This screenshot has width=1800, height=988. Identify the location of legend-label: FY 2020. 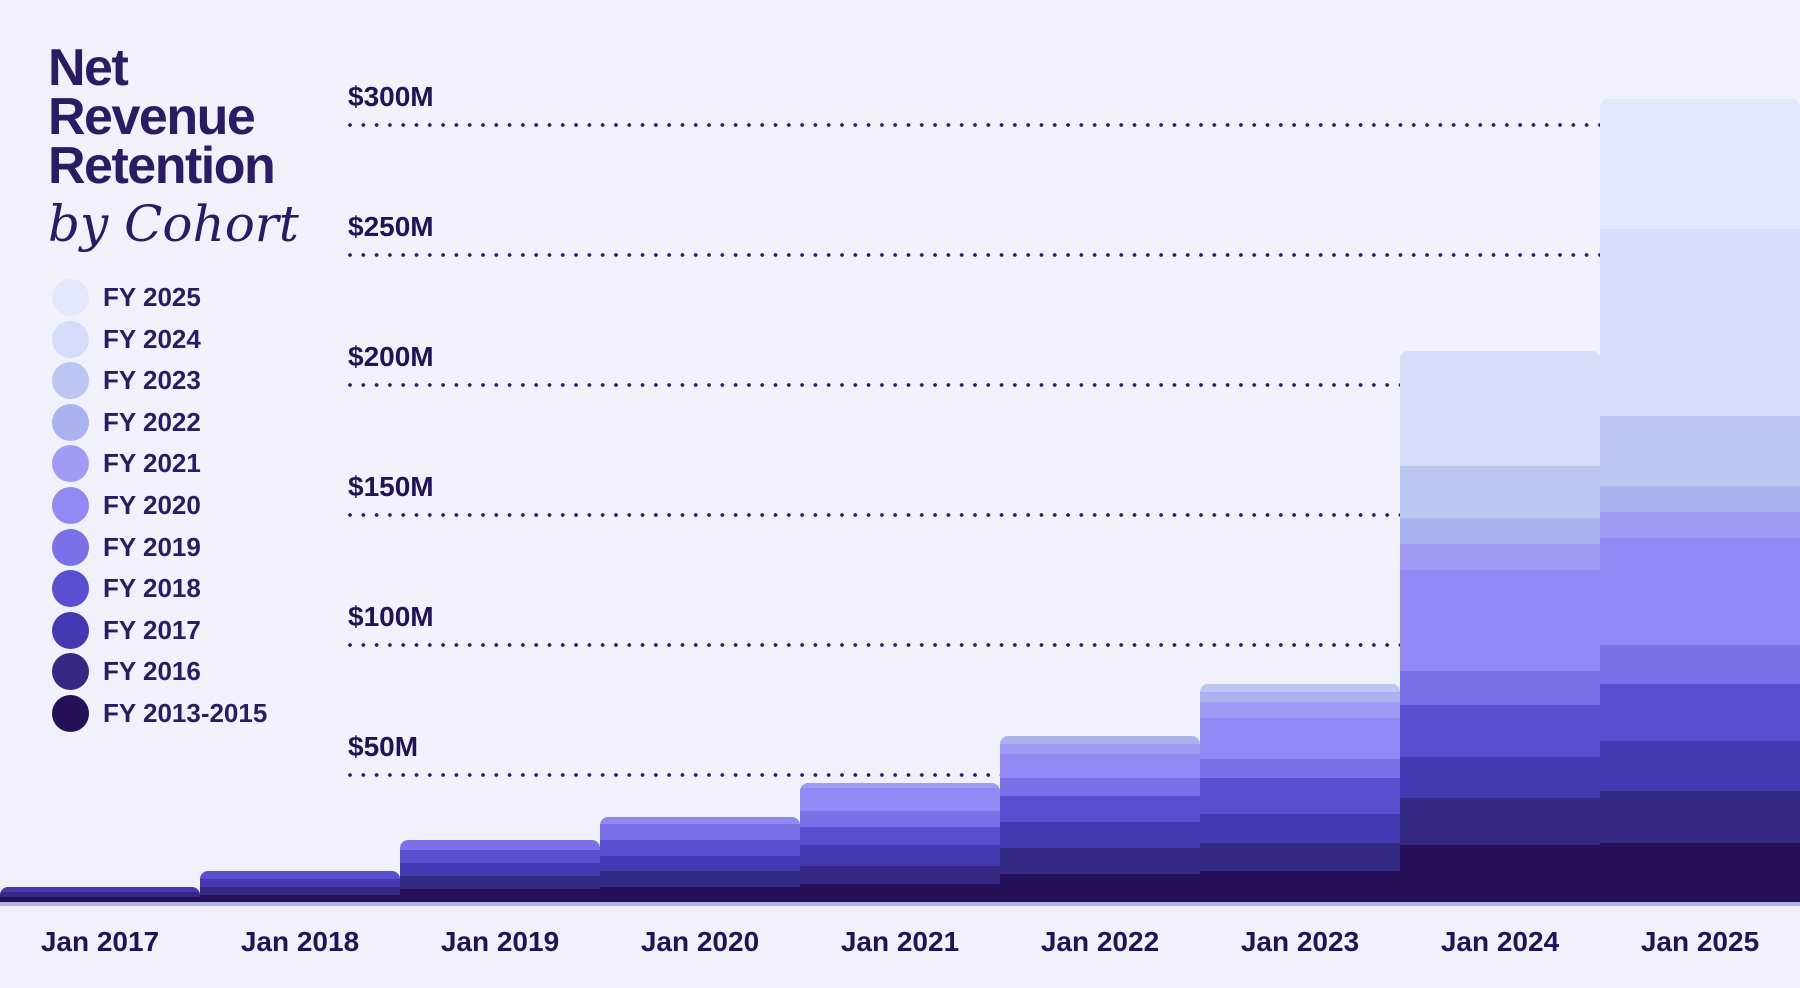
(152, 504).